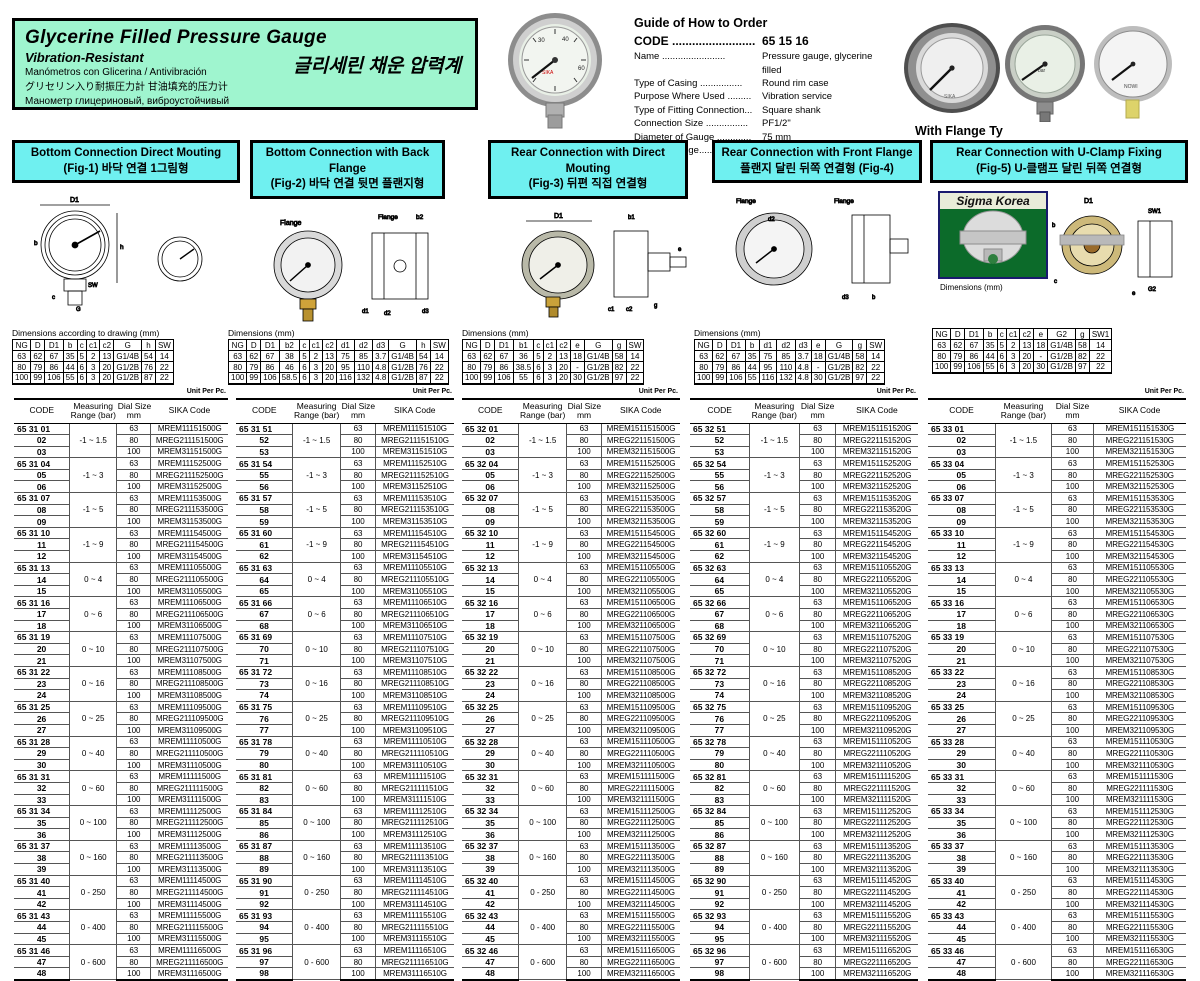 Image resolution: width=1200 pixels, height=981 pixels. I want to click on product-table-row: 65 32 34 0 ~ 100 63 MREM151112500G, so click(571, 823).